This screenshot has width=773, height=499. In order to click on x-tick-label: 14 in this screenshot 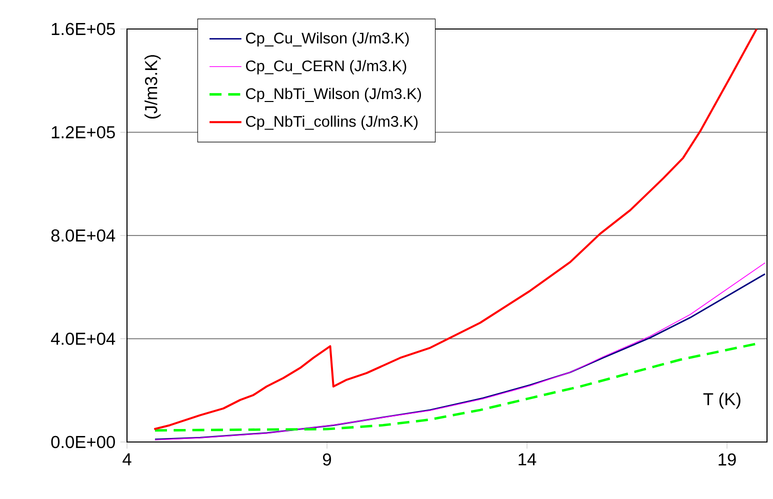, I will do `click(527, 459)`.